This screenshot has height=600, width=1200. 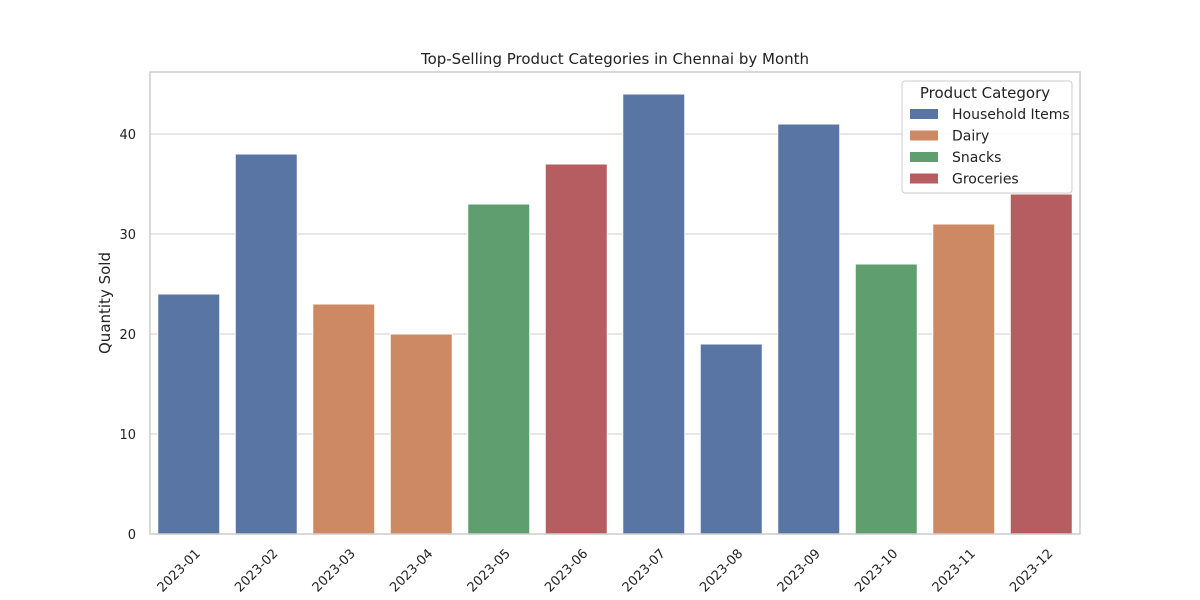 What do you see at coordinates (985, 180) in the screenshot?
I see `legend-label: Groceries` at bounding box center [985, 180].